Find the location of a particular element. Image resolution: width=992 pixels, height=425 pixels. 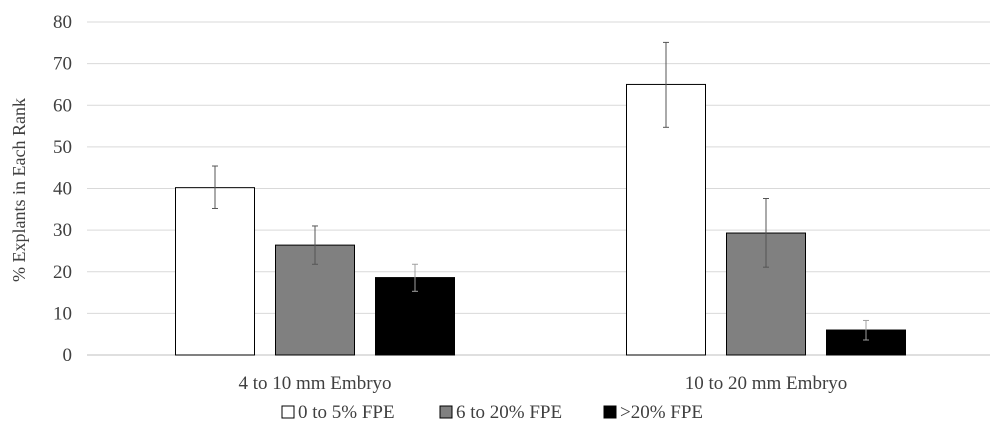

y-tick-label: 10 is located at coordinates (62, 313).